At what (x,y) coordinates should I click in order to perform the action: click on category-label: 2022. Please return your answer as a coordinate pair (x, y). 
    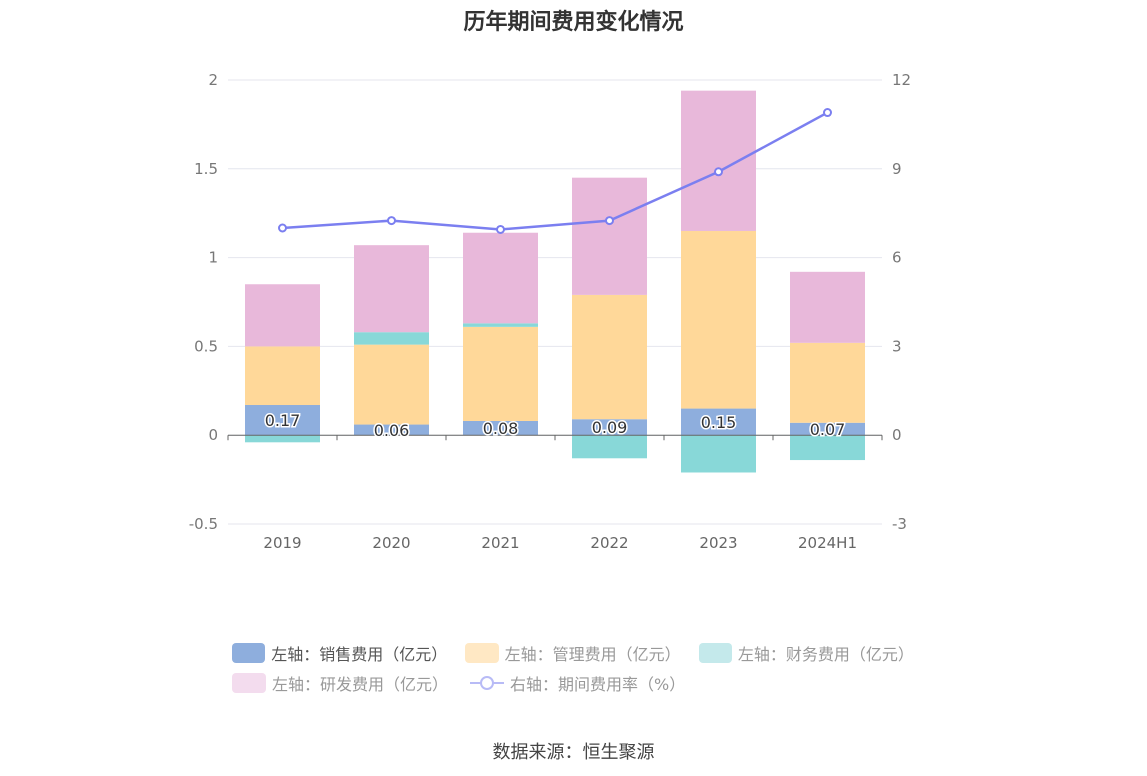
    Looking at the image, I should click on (609, 543).